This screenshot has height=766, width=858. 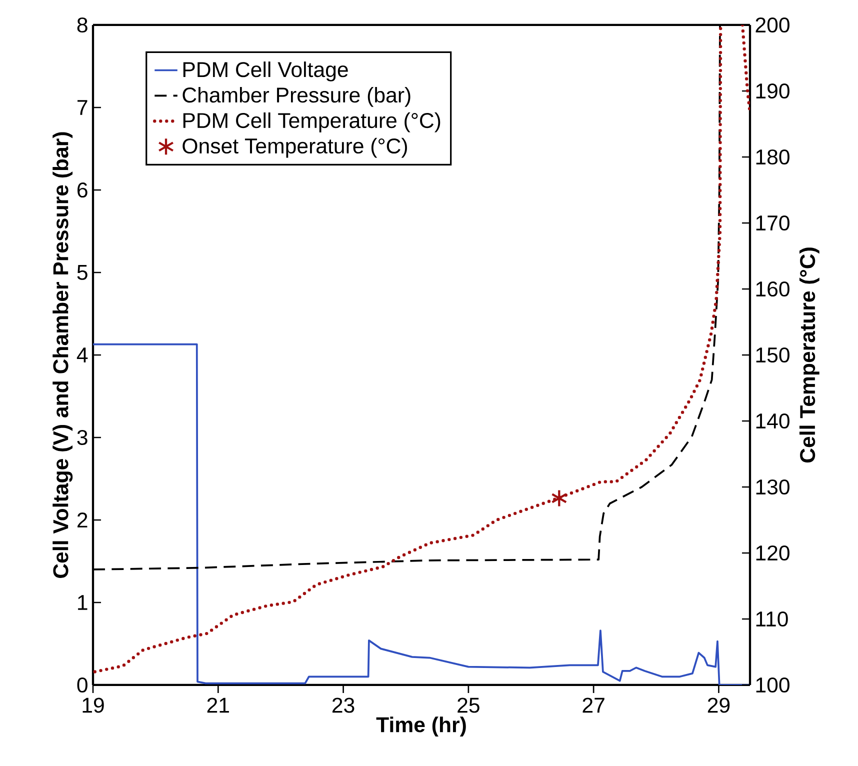 I want to click on x-tick-label: 21, so click(x=218, y=705).